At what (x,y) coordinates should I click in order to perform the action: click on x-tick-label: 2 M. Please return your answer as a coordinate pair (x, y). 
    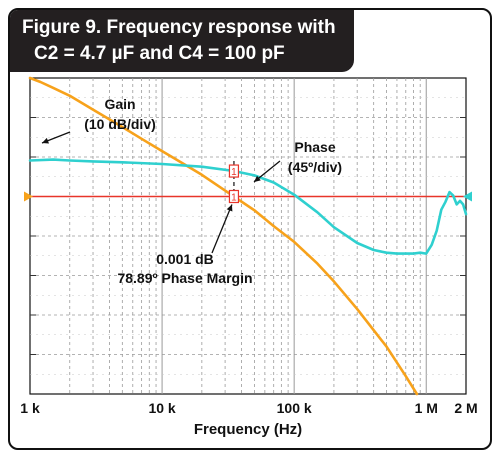
    Looking at the image, I should click on (465, 408).